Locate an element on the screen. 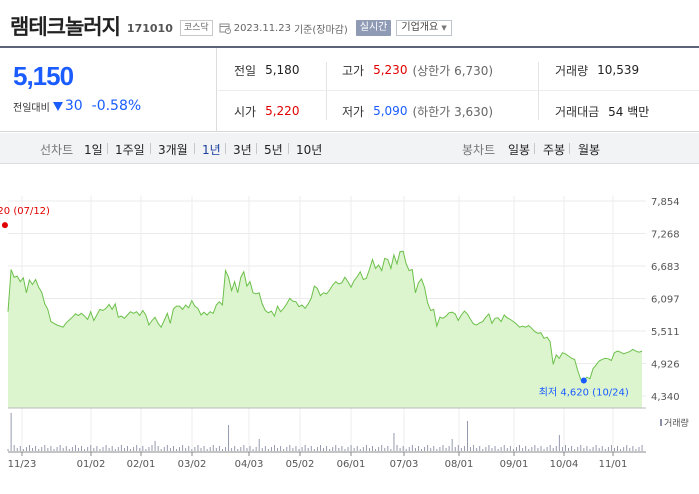 This screenshot has height=494, width=699. stat-low: 저가 5,090 (하한가 3,630) is located at coordinates (417, 111).